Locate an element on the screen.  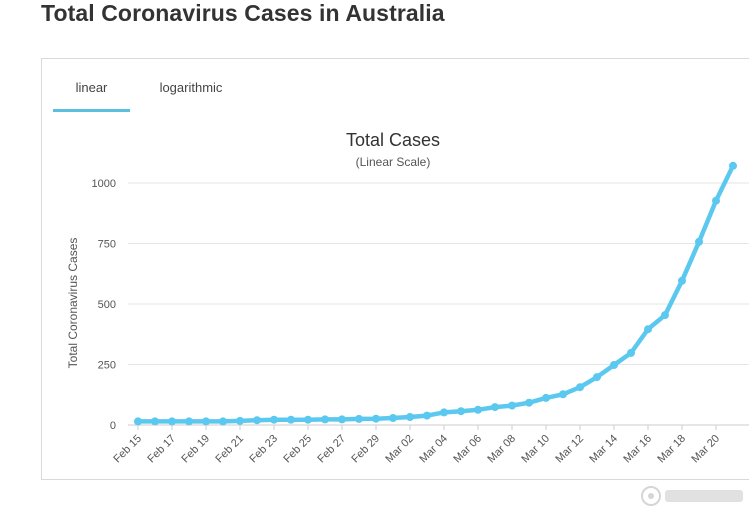
y-axis-label: Total Coronavirus Cases is located at coordinates (73, 303).